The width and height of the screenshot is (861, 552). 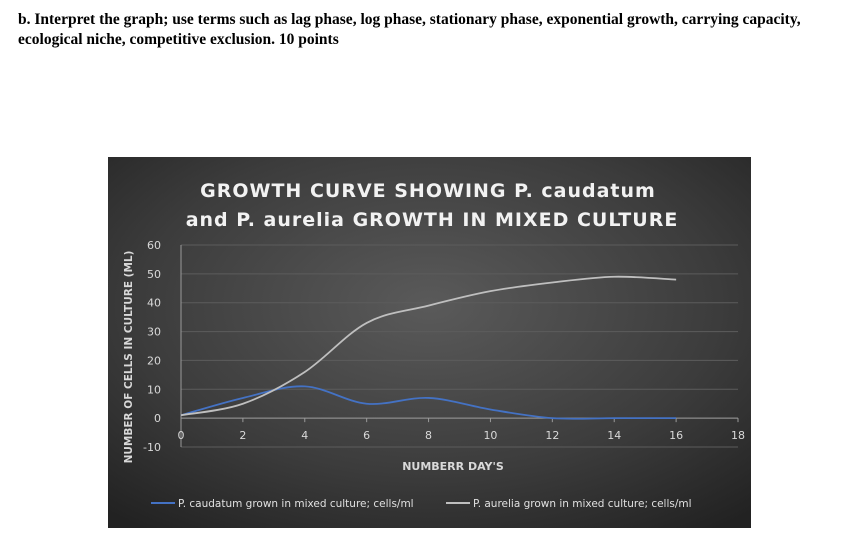 I want to click on x-tick-label: 10, so click(x=490, y=435).